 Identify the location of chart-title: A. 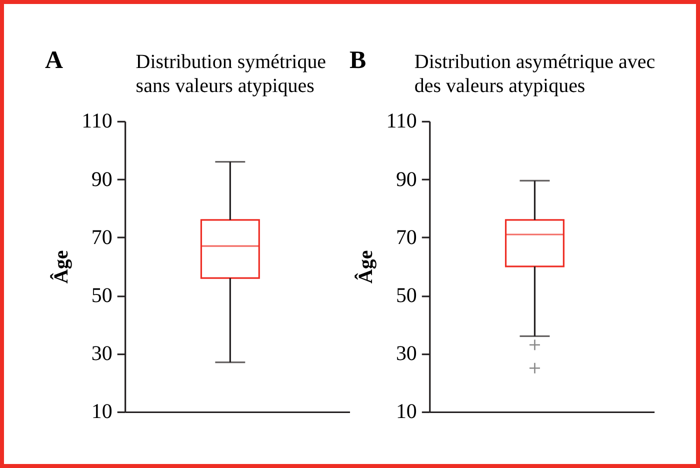
(53, 60).